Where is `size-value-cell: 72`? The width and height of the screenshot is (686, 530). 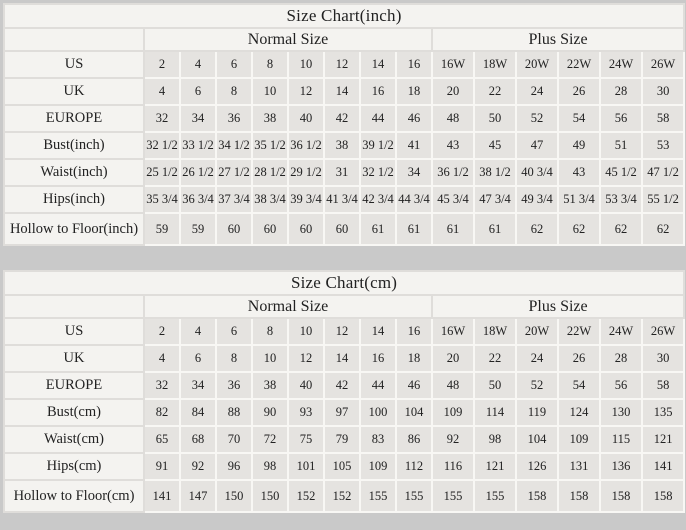
size-value-cell: 72 is located at coordinates (270, 439).